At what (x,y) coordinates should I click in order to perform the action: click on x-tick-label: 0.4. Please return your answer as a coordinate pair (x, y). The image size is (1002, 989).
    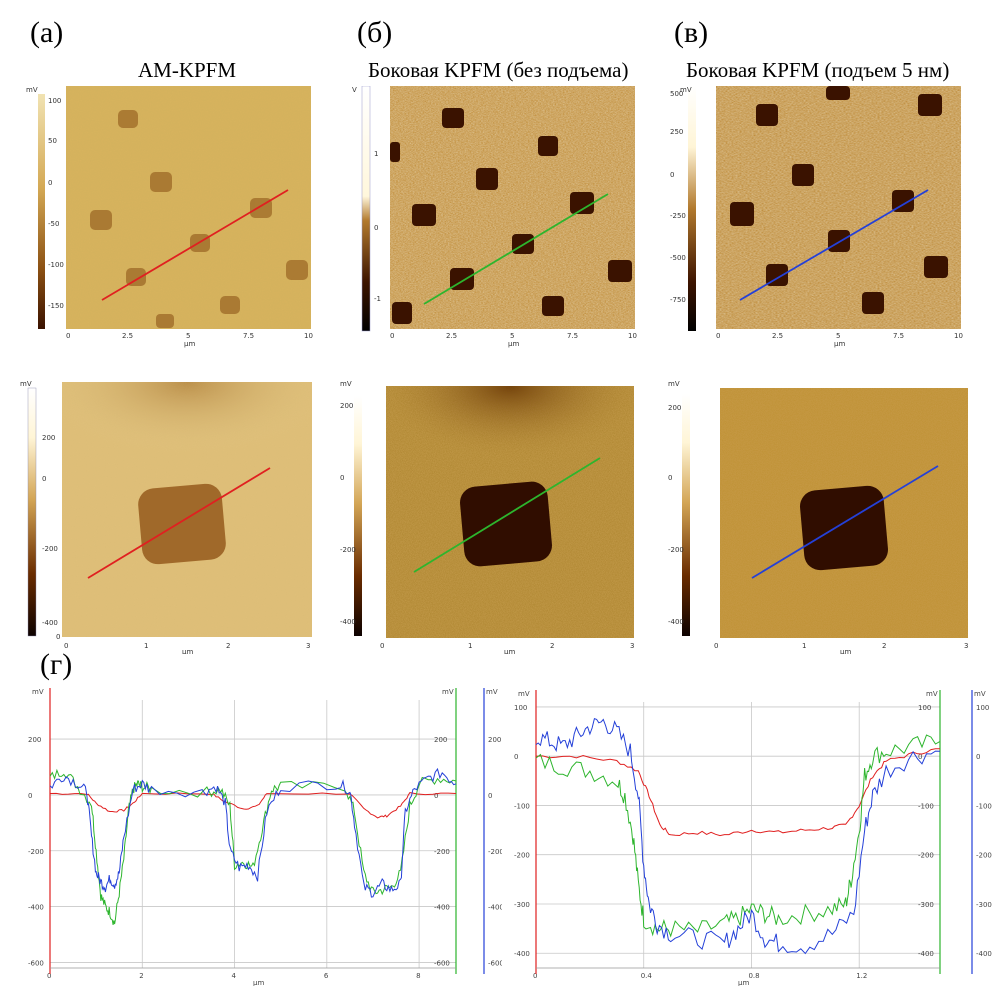
    Looking at the image, I should click on (647, 976).